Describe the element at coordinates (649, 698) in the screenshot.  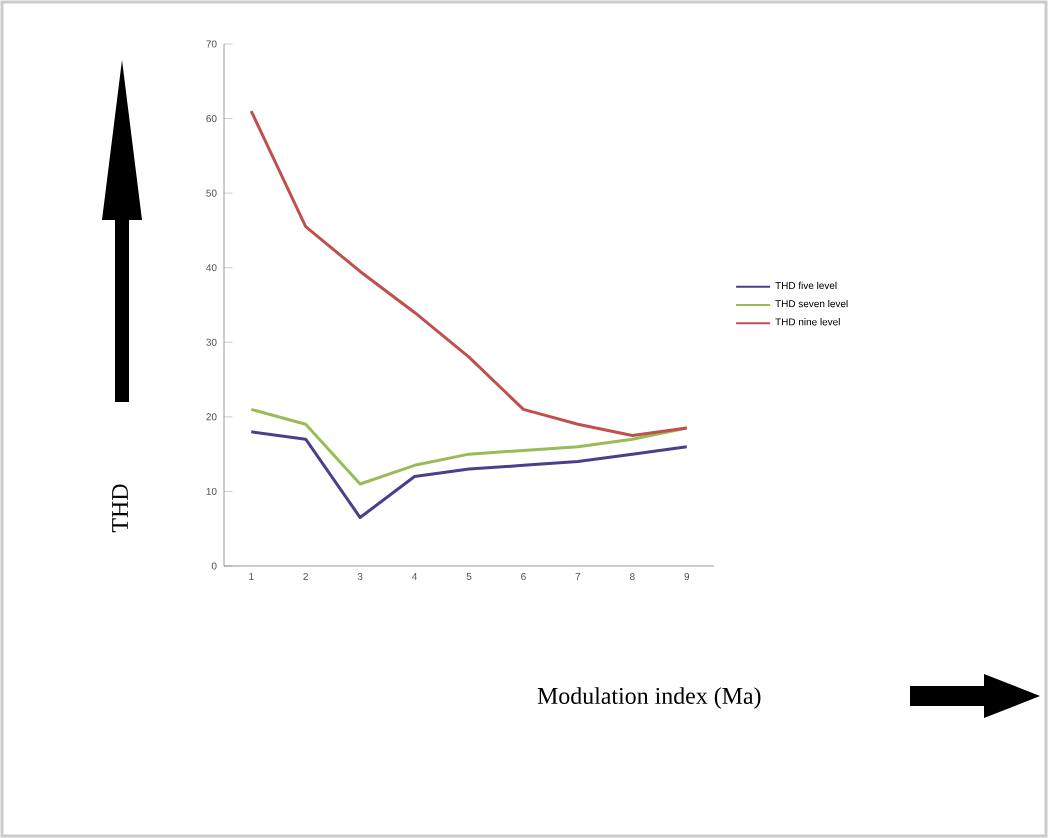
I see `x-axis-title: Modulation index (Ma)` at that location.